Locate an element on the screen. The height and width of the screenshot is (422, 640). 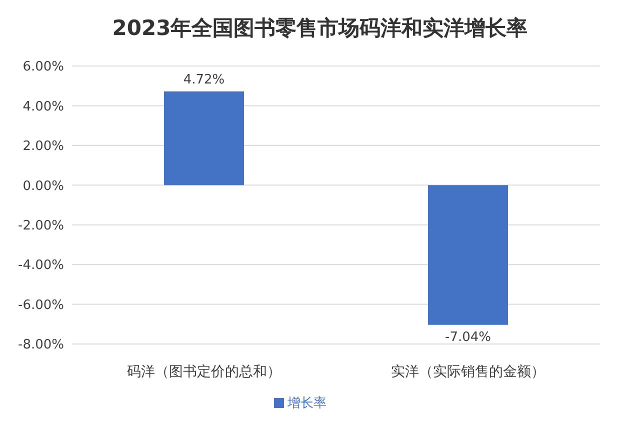
data-label: -7.04% is located at coordinates (468, 337).